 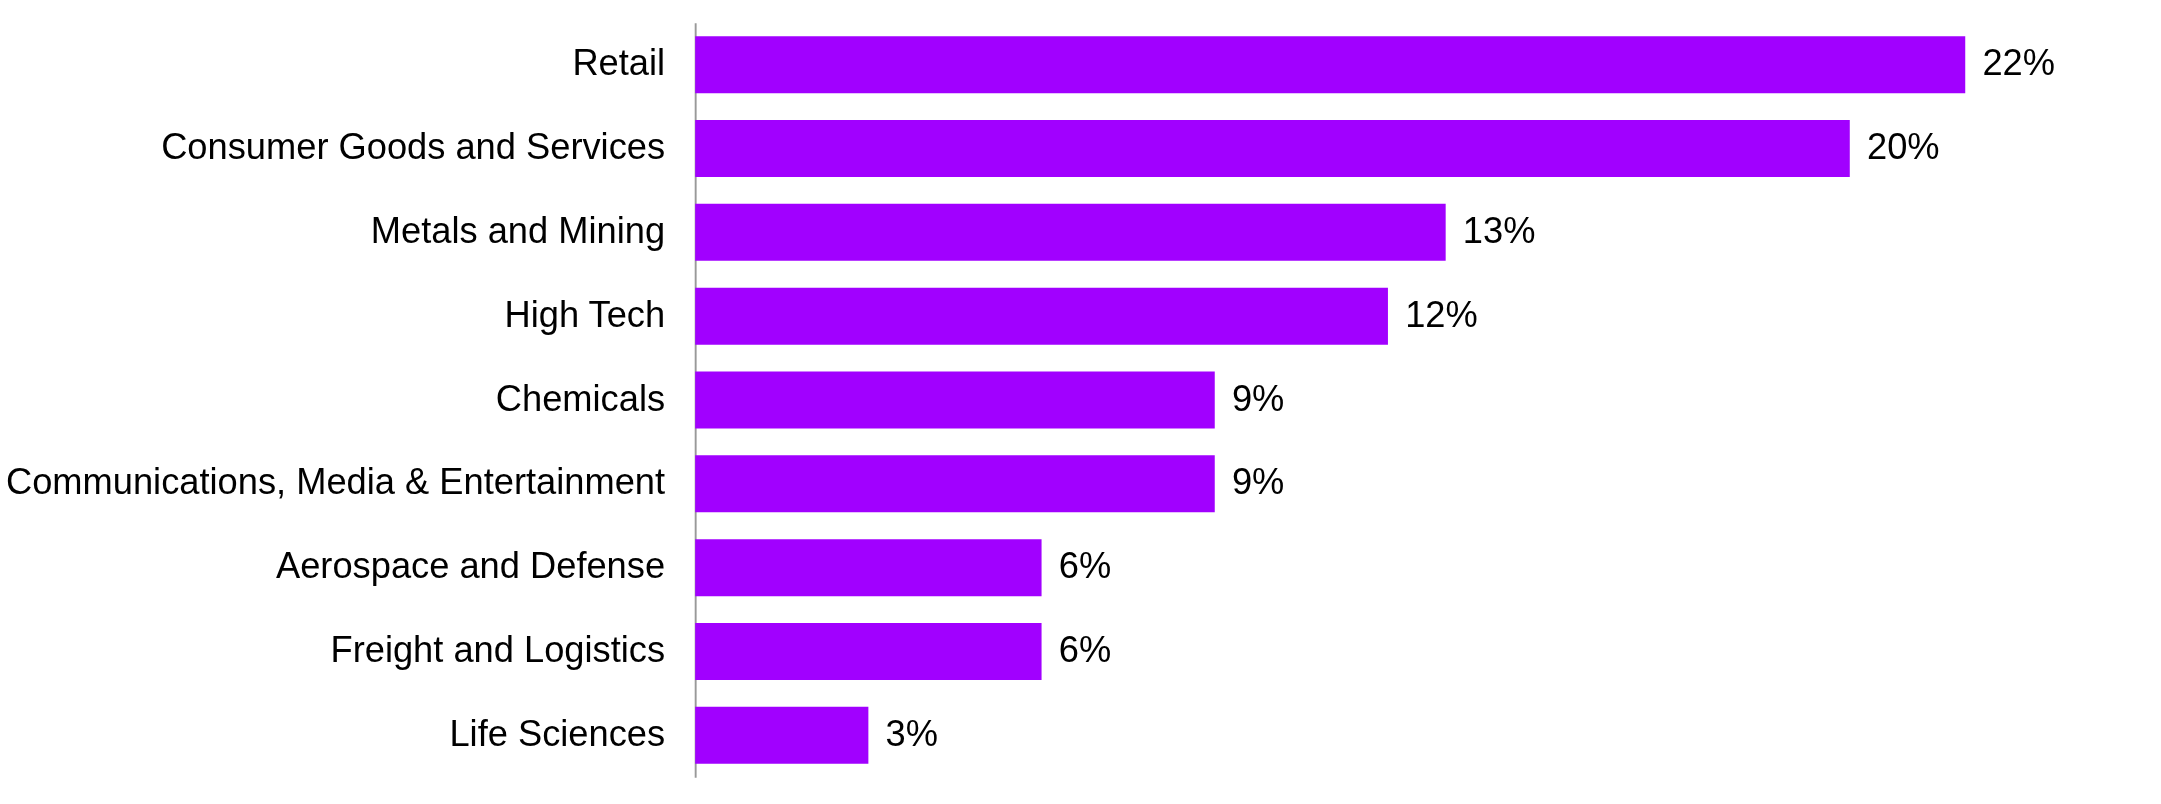 I want to click on y-tick-label: High Tech, so click(x=585, y=314).